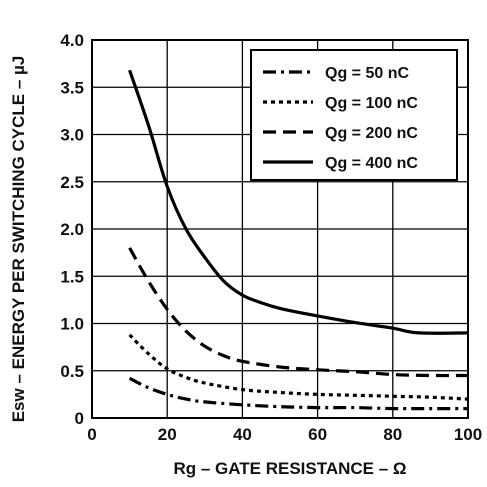 The width and height of the screenshot is (487, 487). What do you see at coordinates (72, 276) in the screenshot?
I see `y-tick-label: 1.5` at bounding box center [72, 276].